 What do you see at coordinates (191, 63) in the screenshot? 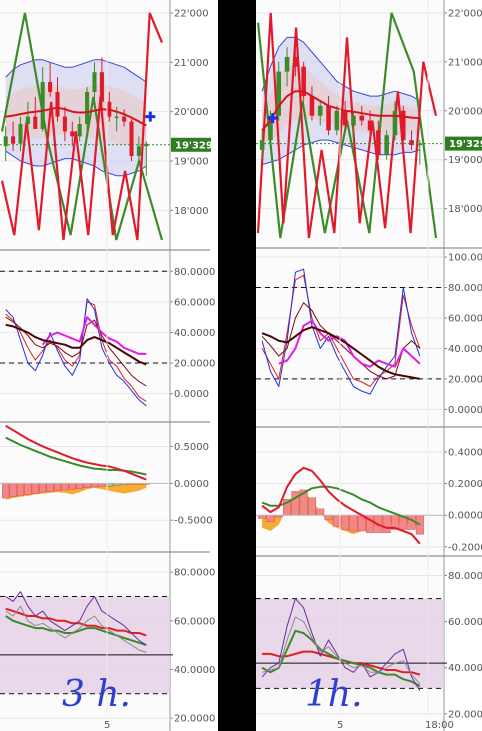
I see `y-tick-label: 21'000` at bounding box center [191, 63].